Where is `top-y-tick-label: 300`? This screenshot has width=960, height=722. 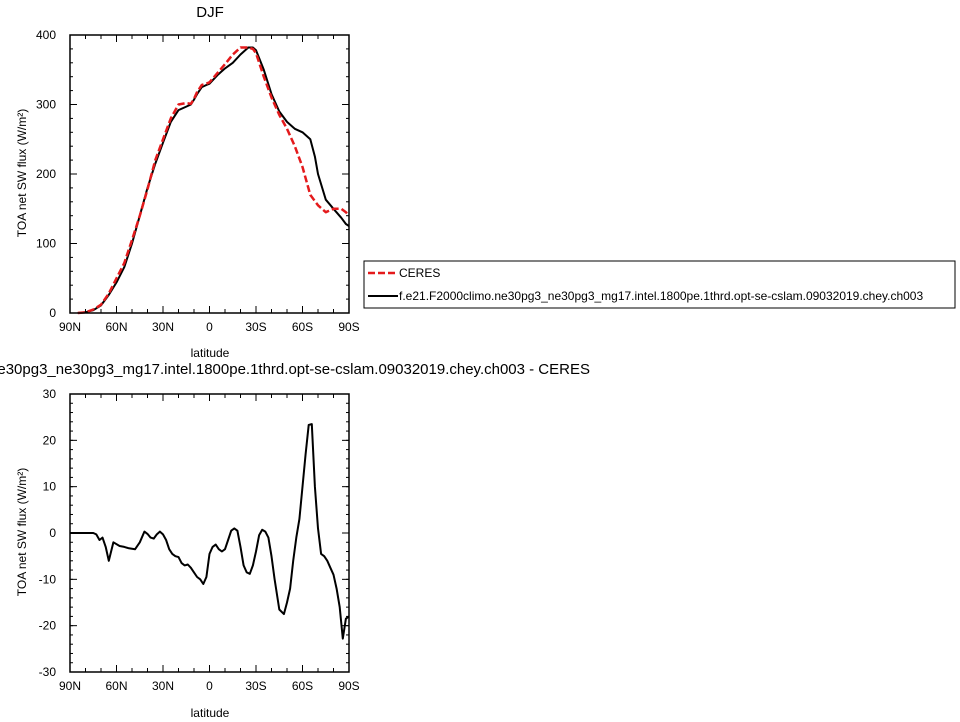
top-y-tick-label: 300 is located at coordinates (46, 105).